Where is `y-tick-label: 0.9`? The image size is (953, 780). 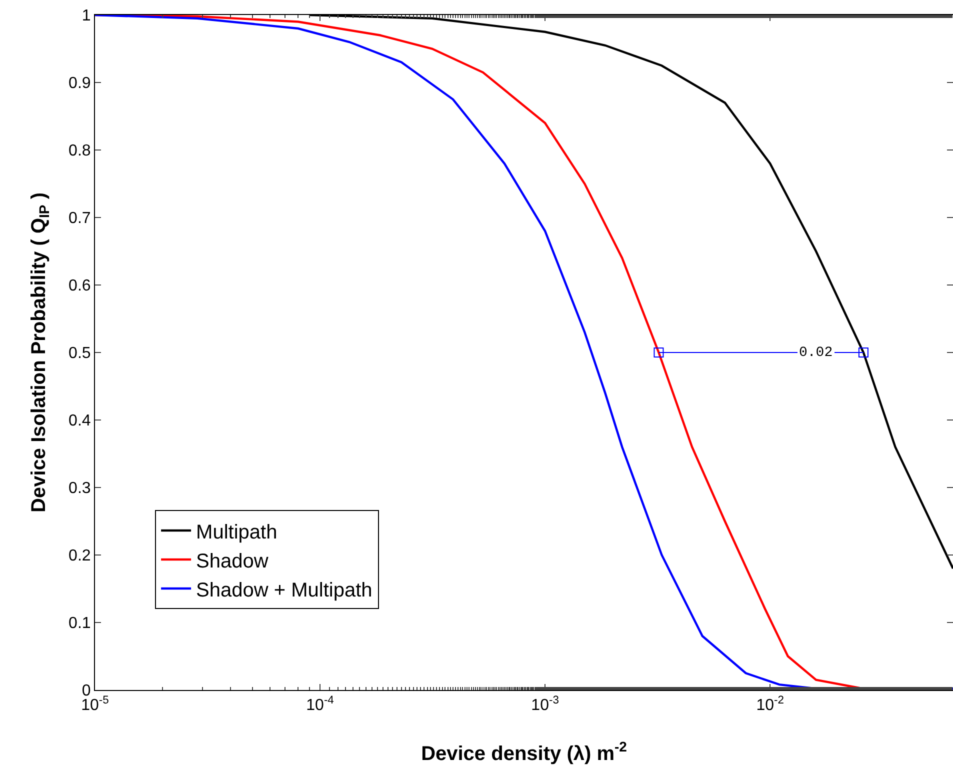
y-tick-label: 0.9 is located at coordinates (79, 83).